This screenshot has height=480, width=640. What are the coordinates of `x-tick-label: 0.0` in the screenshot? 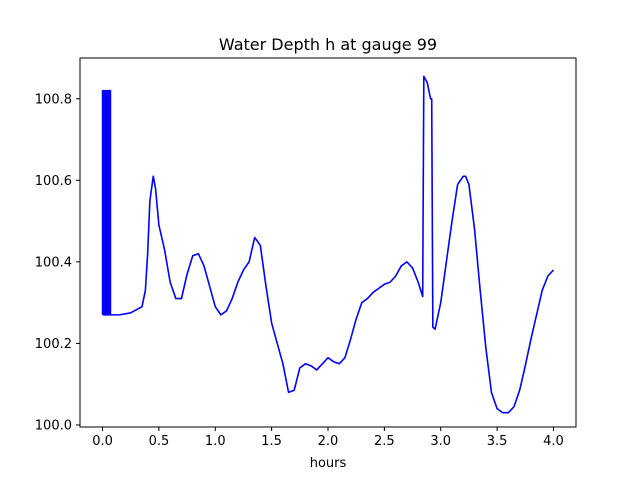 It's located at (102, 441).